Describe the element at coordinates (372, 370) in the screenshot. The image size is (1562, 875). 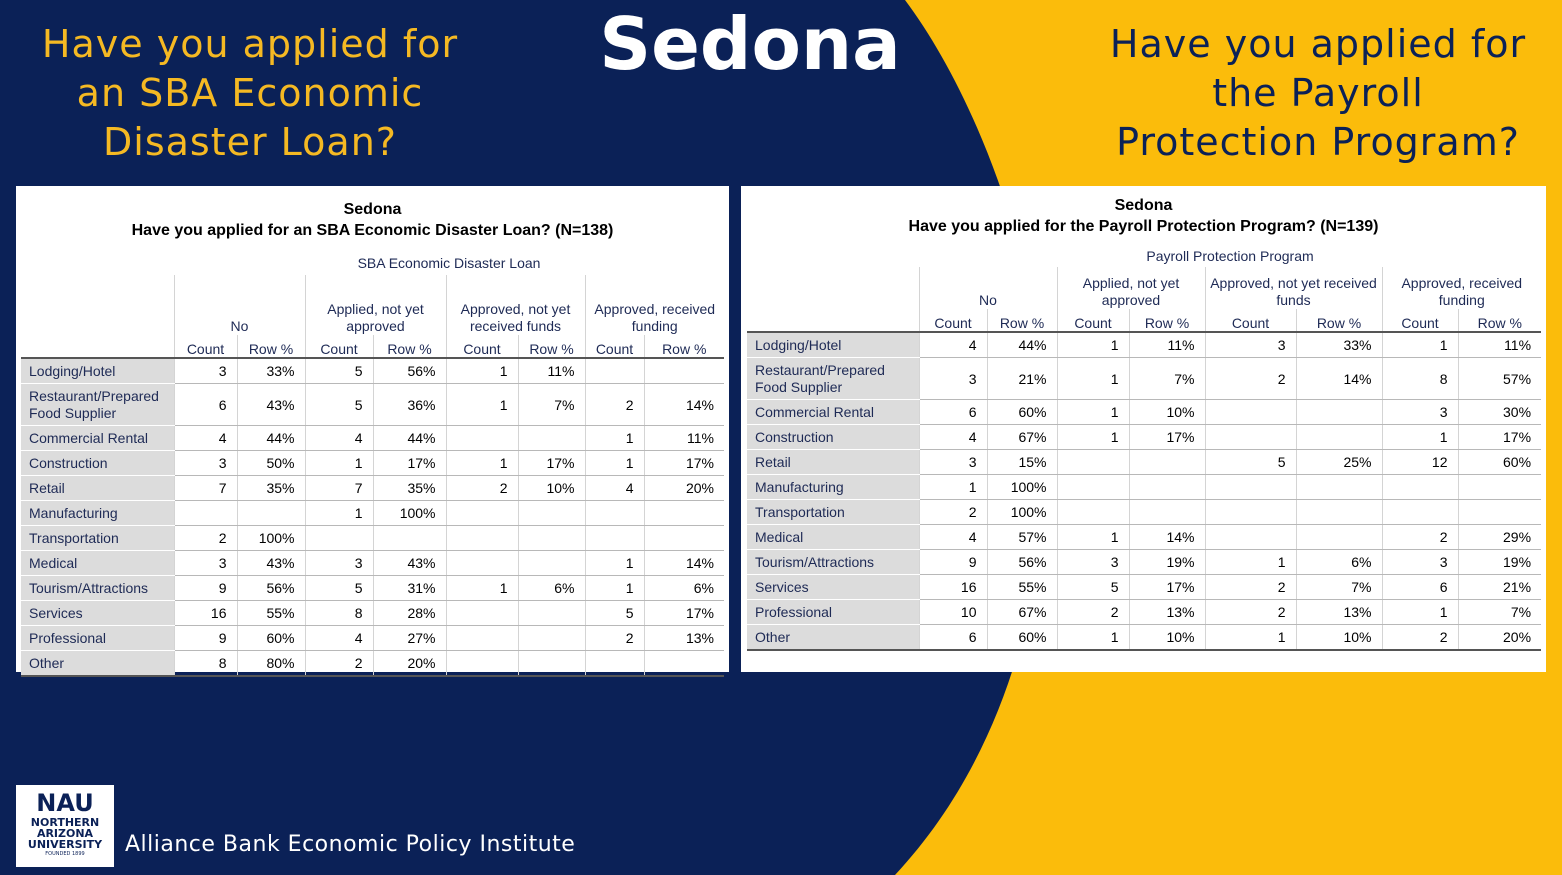
I see `table-row: Lodging/Hotel 3 33% 5 56% 1 11%` at that location.